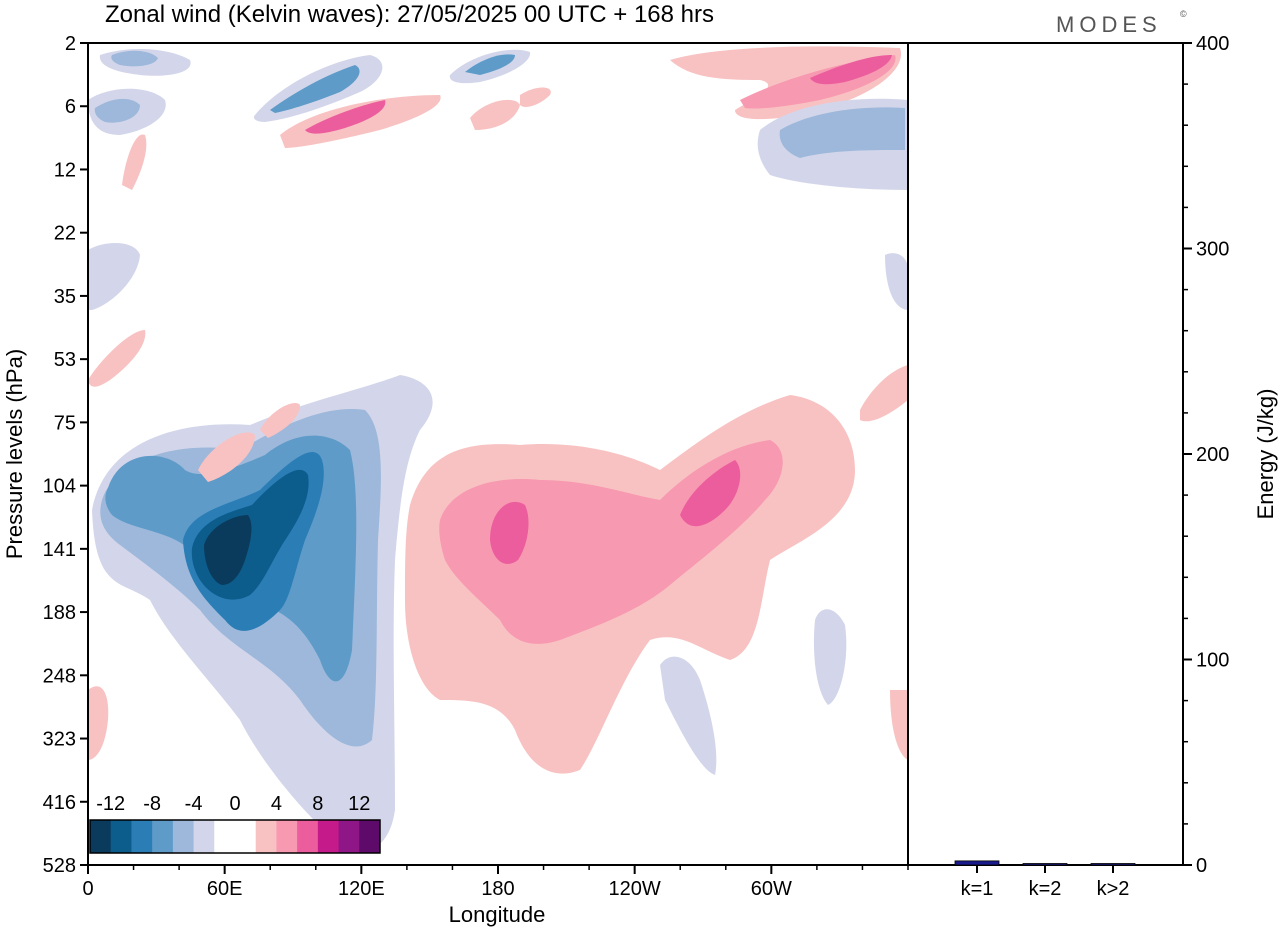 The width and height of the screenshot is (1280, 930). What do you see at coordinates (1212, 661) in the screenshot?
I see `energy-tick-label: 100` at bounding box center [1212, 661].